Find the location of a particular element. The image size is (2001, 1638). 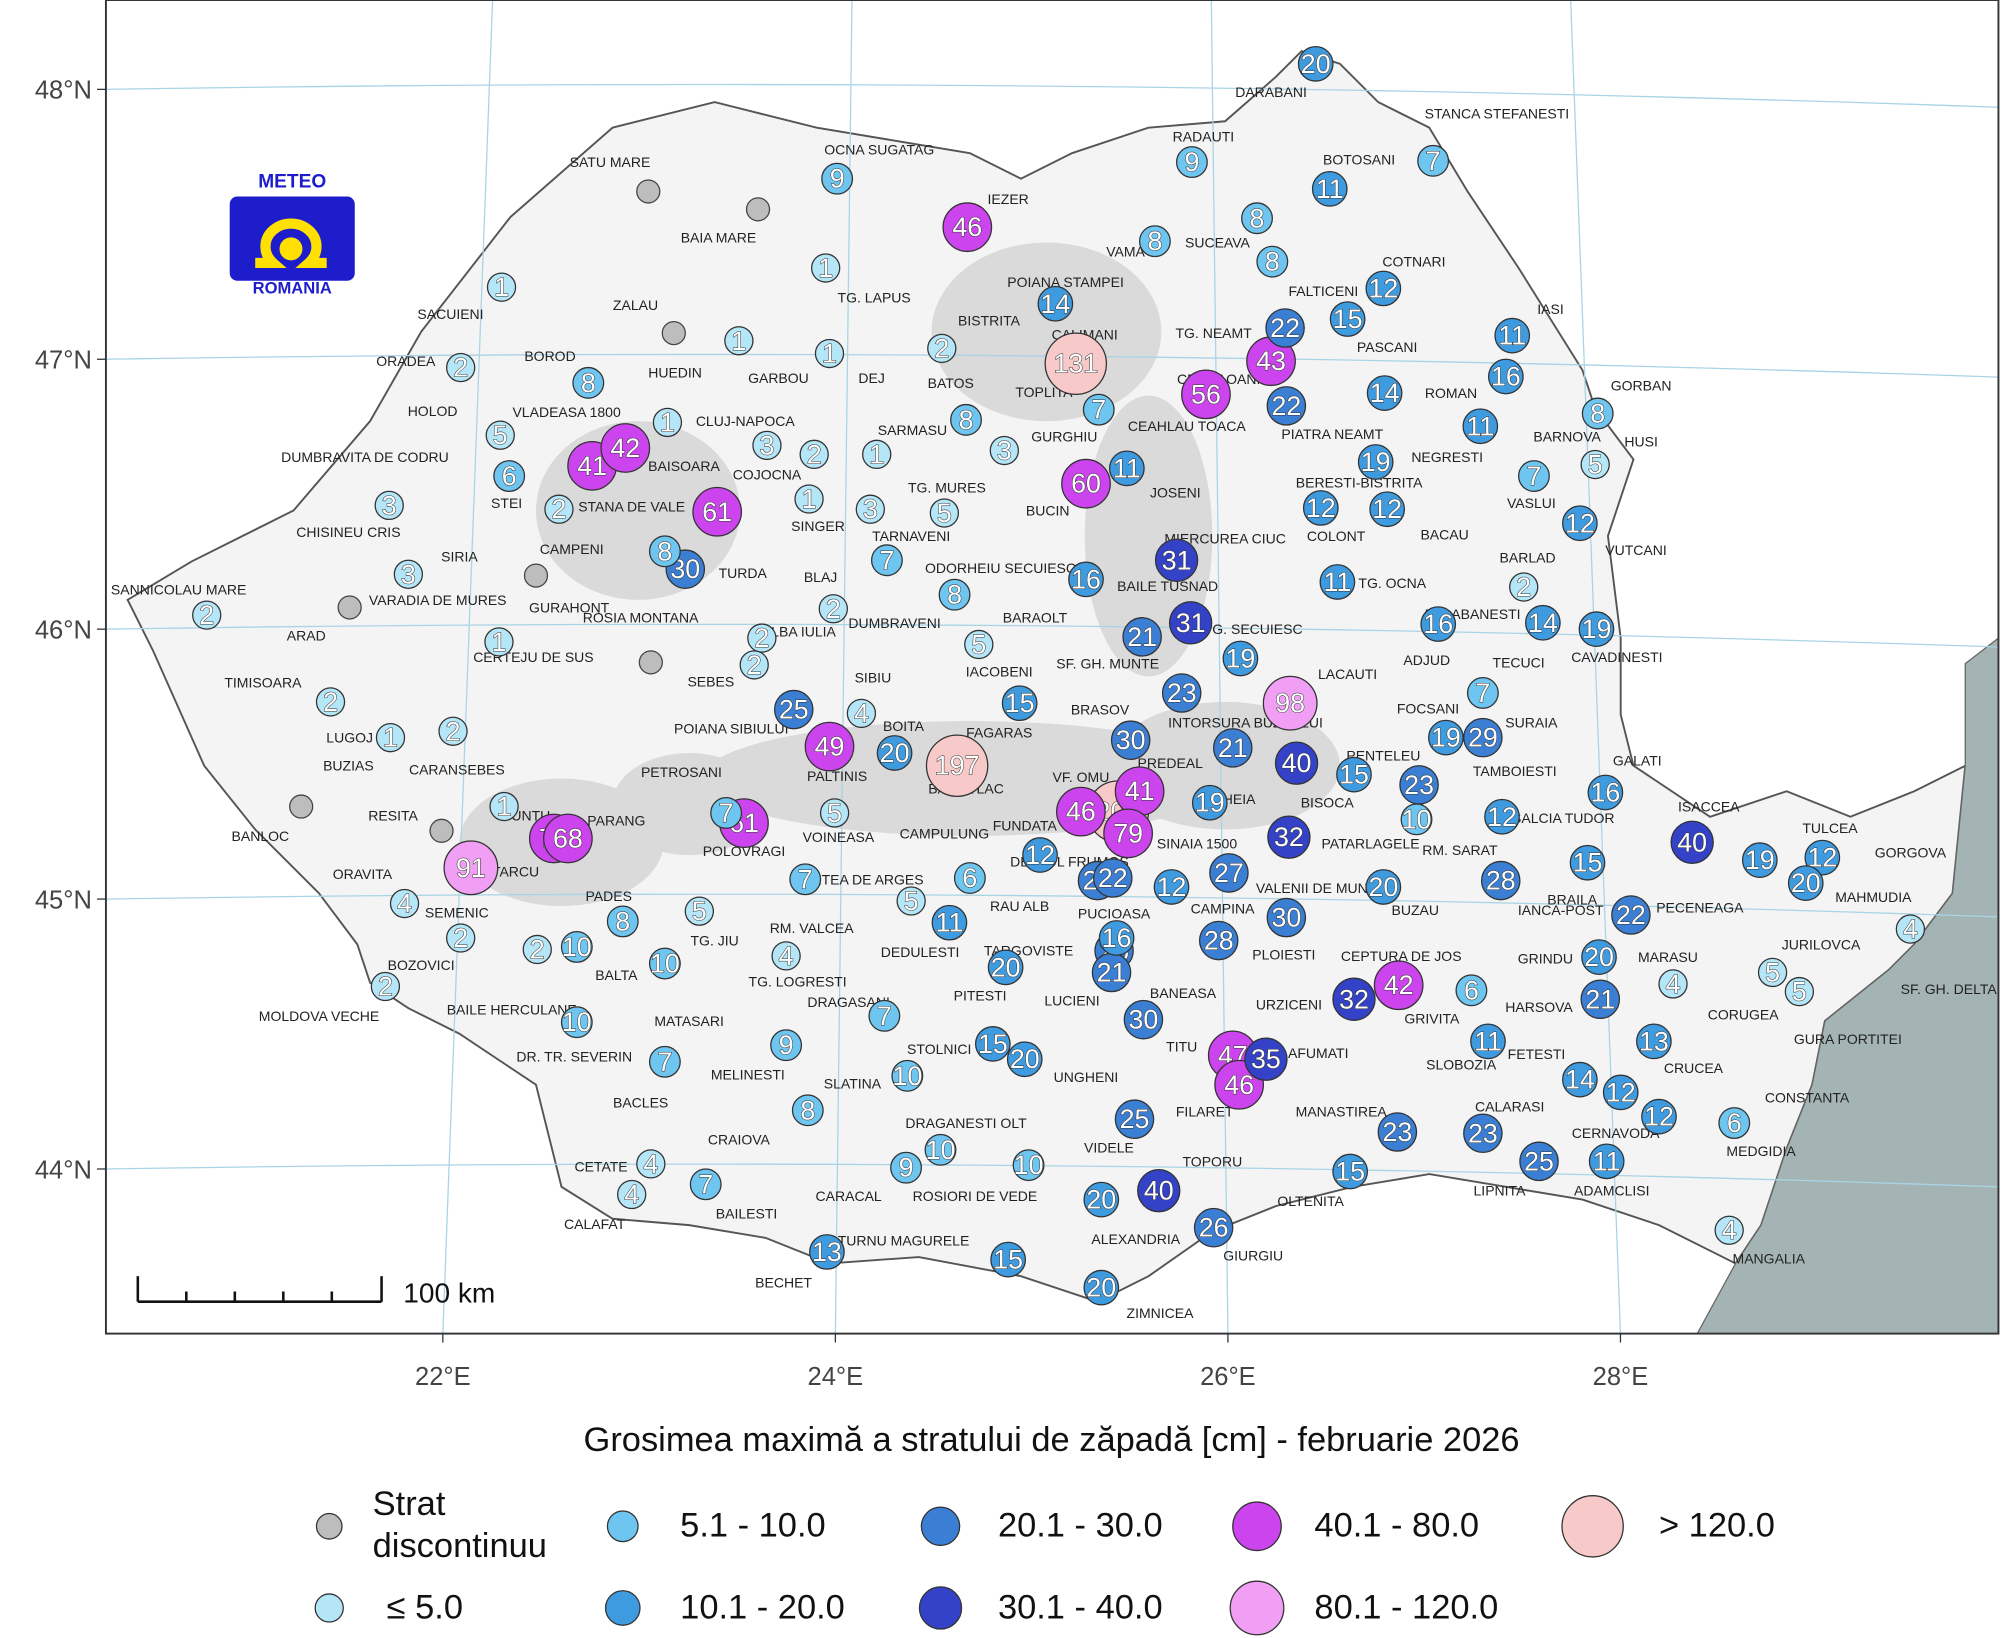

station-value: 61 is located at coordinates (717, 512).